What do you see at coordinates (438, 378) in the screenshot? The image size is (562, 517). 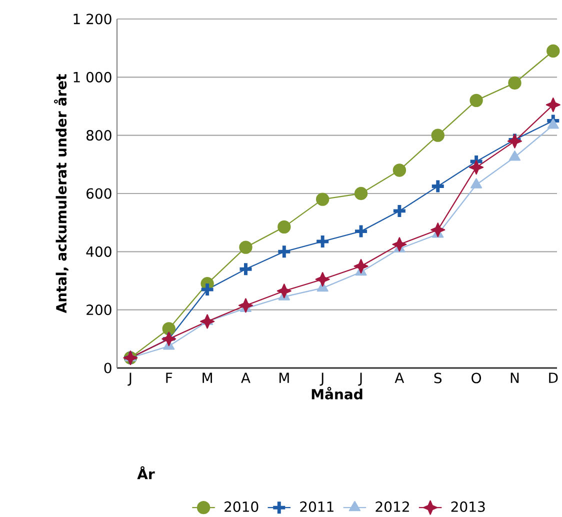 I see `x-tick-label: S` at bounding box center [438, 378].